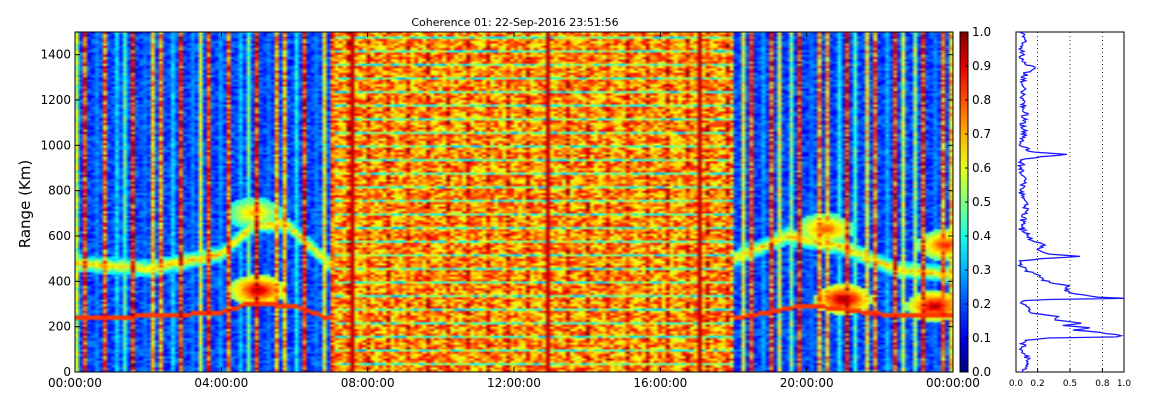 This screenshot has height=407, width=1150. Describe the element at coordinates (981, 66) in the screenshot. I see `colorbar-tick-label: 0.9` at that location.